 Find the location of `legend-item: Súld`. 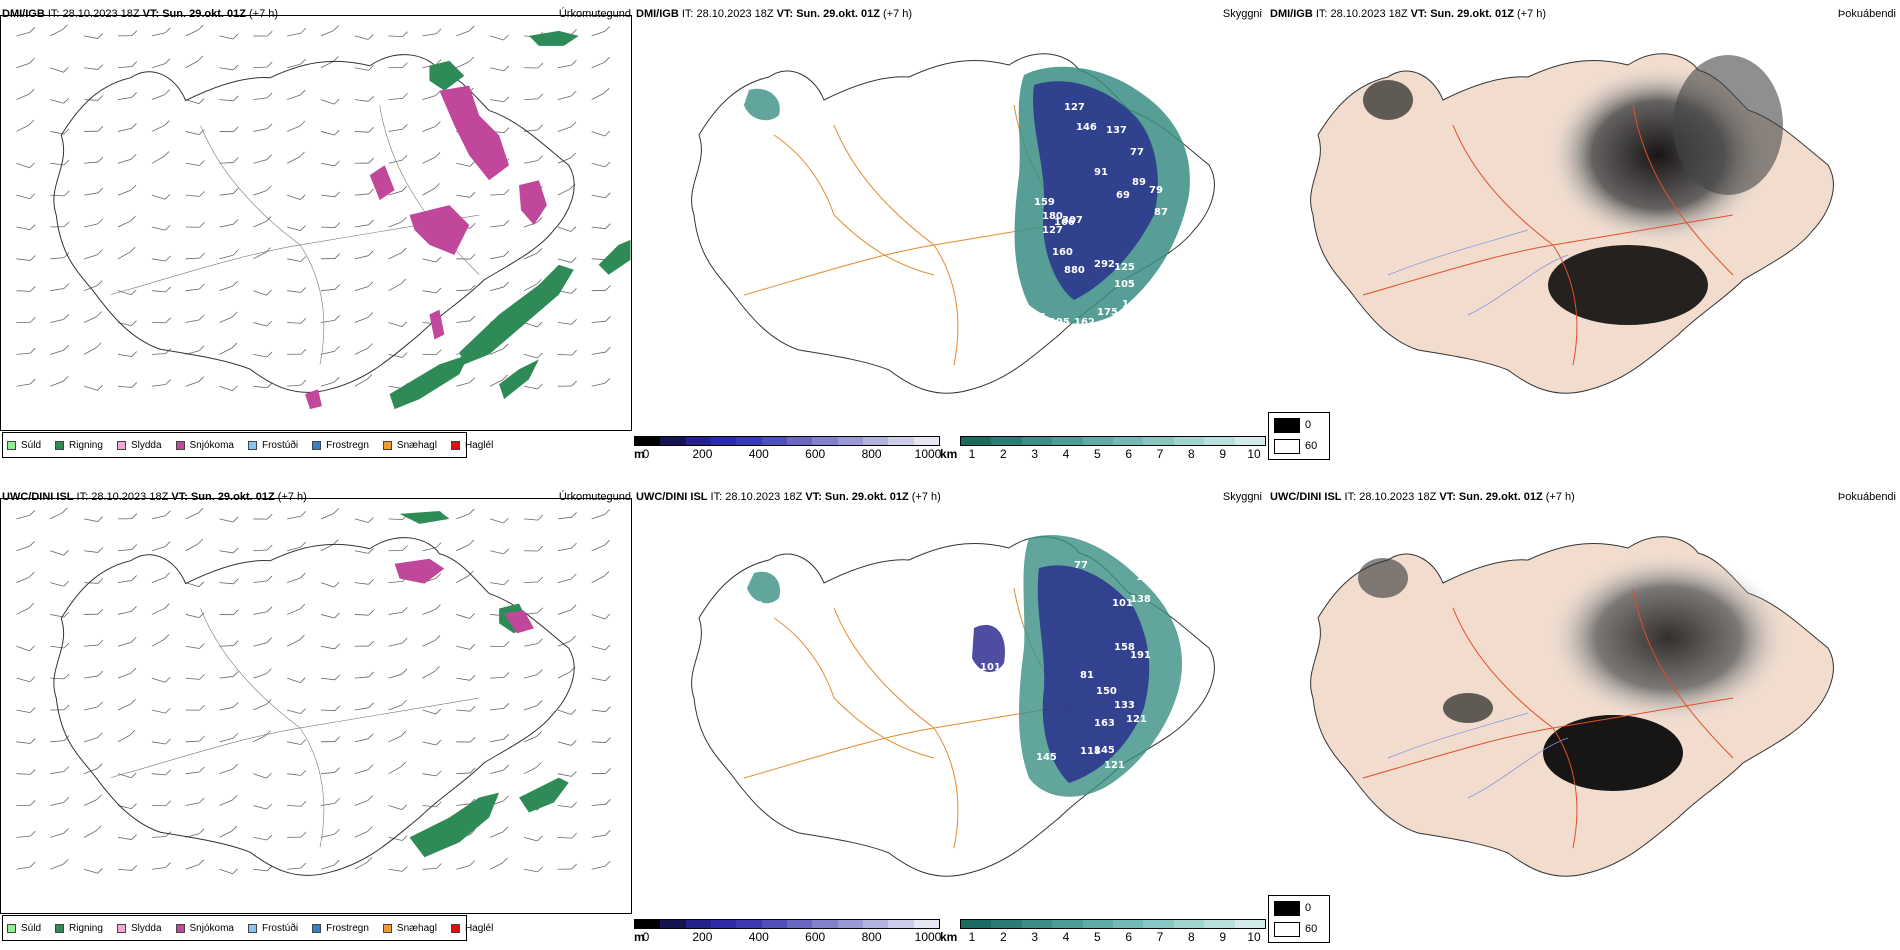

legend-item: Súld is located at coordinates (24, 445).